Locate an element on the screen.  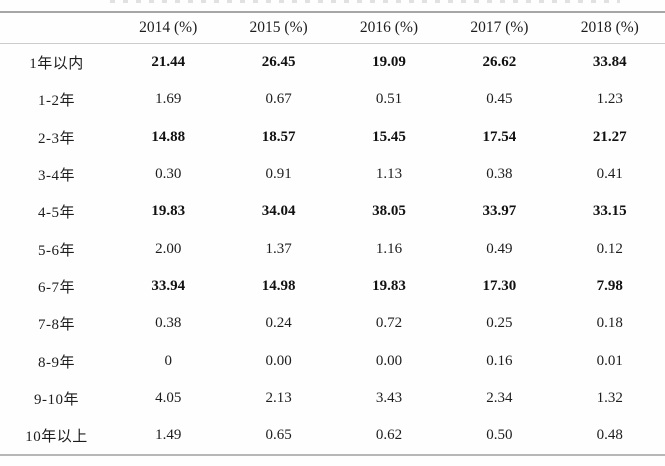
value-cell: 0.65 is located at coordinates (278, 435).